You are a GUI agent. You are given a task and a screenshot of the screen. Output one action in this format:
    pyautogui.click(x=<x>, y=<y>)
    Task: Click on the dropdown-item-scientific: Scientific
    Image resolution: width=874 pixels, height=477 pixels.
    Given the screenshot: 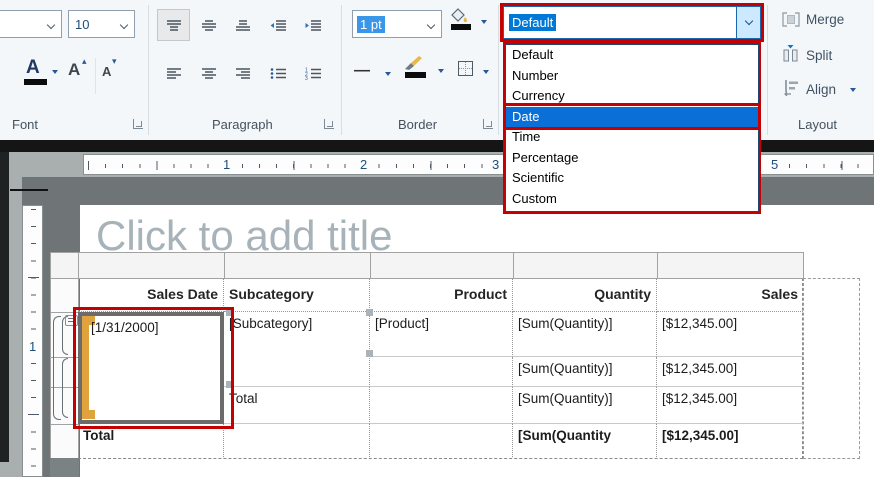 What is the action you would take?
    pyautogui.click(x=538, y=177)
    